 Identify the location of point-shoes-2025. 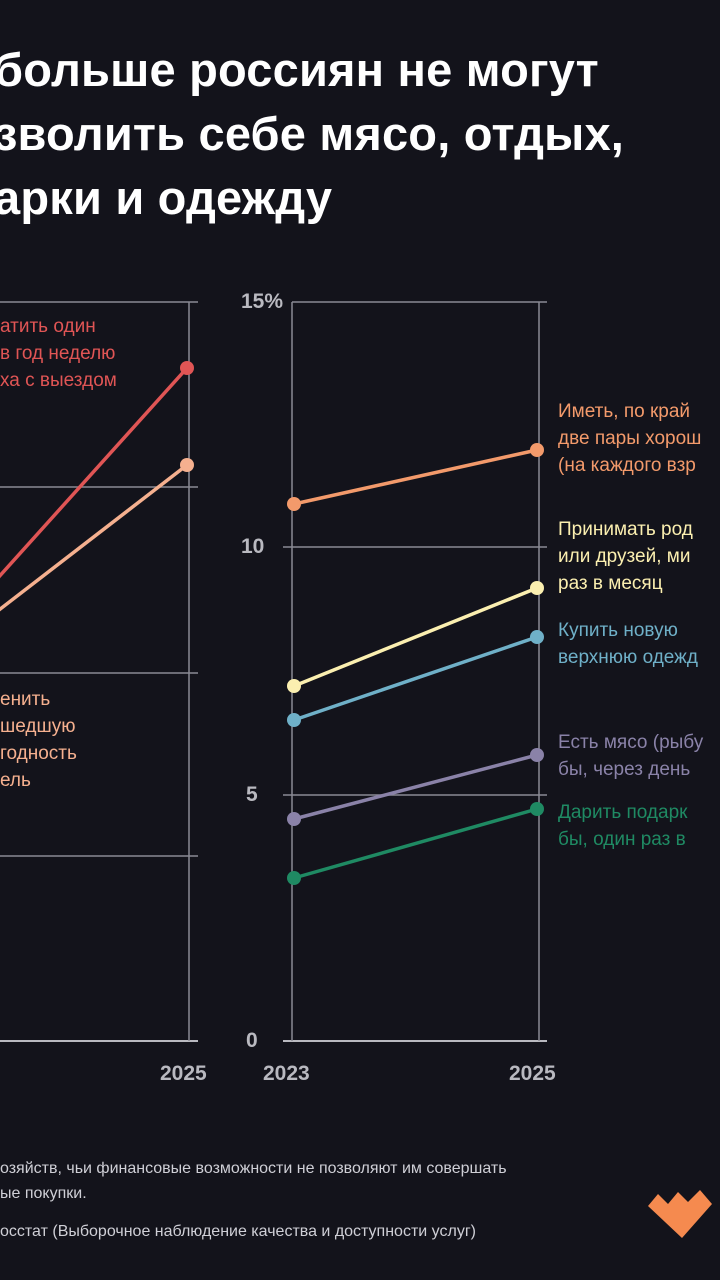
(537, 450).